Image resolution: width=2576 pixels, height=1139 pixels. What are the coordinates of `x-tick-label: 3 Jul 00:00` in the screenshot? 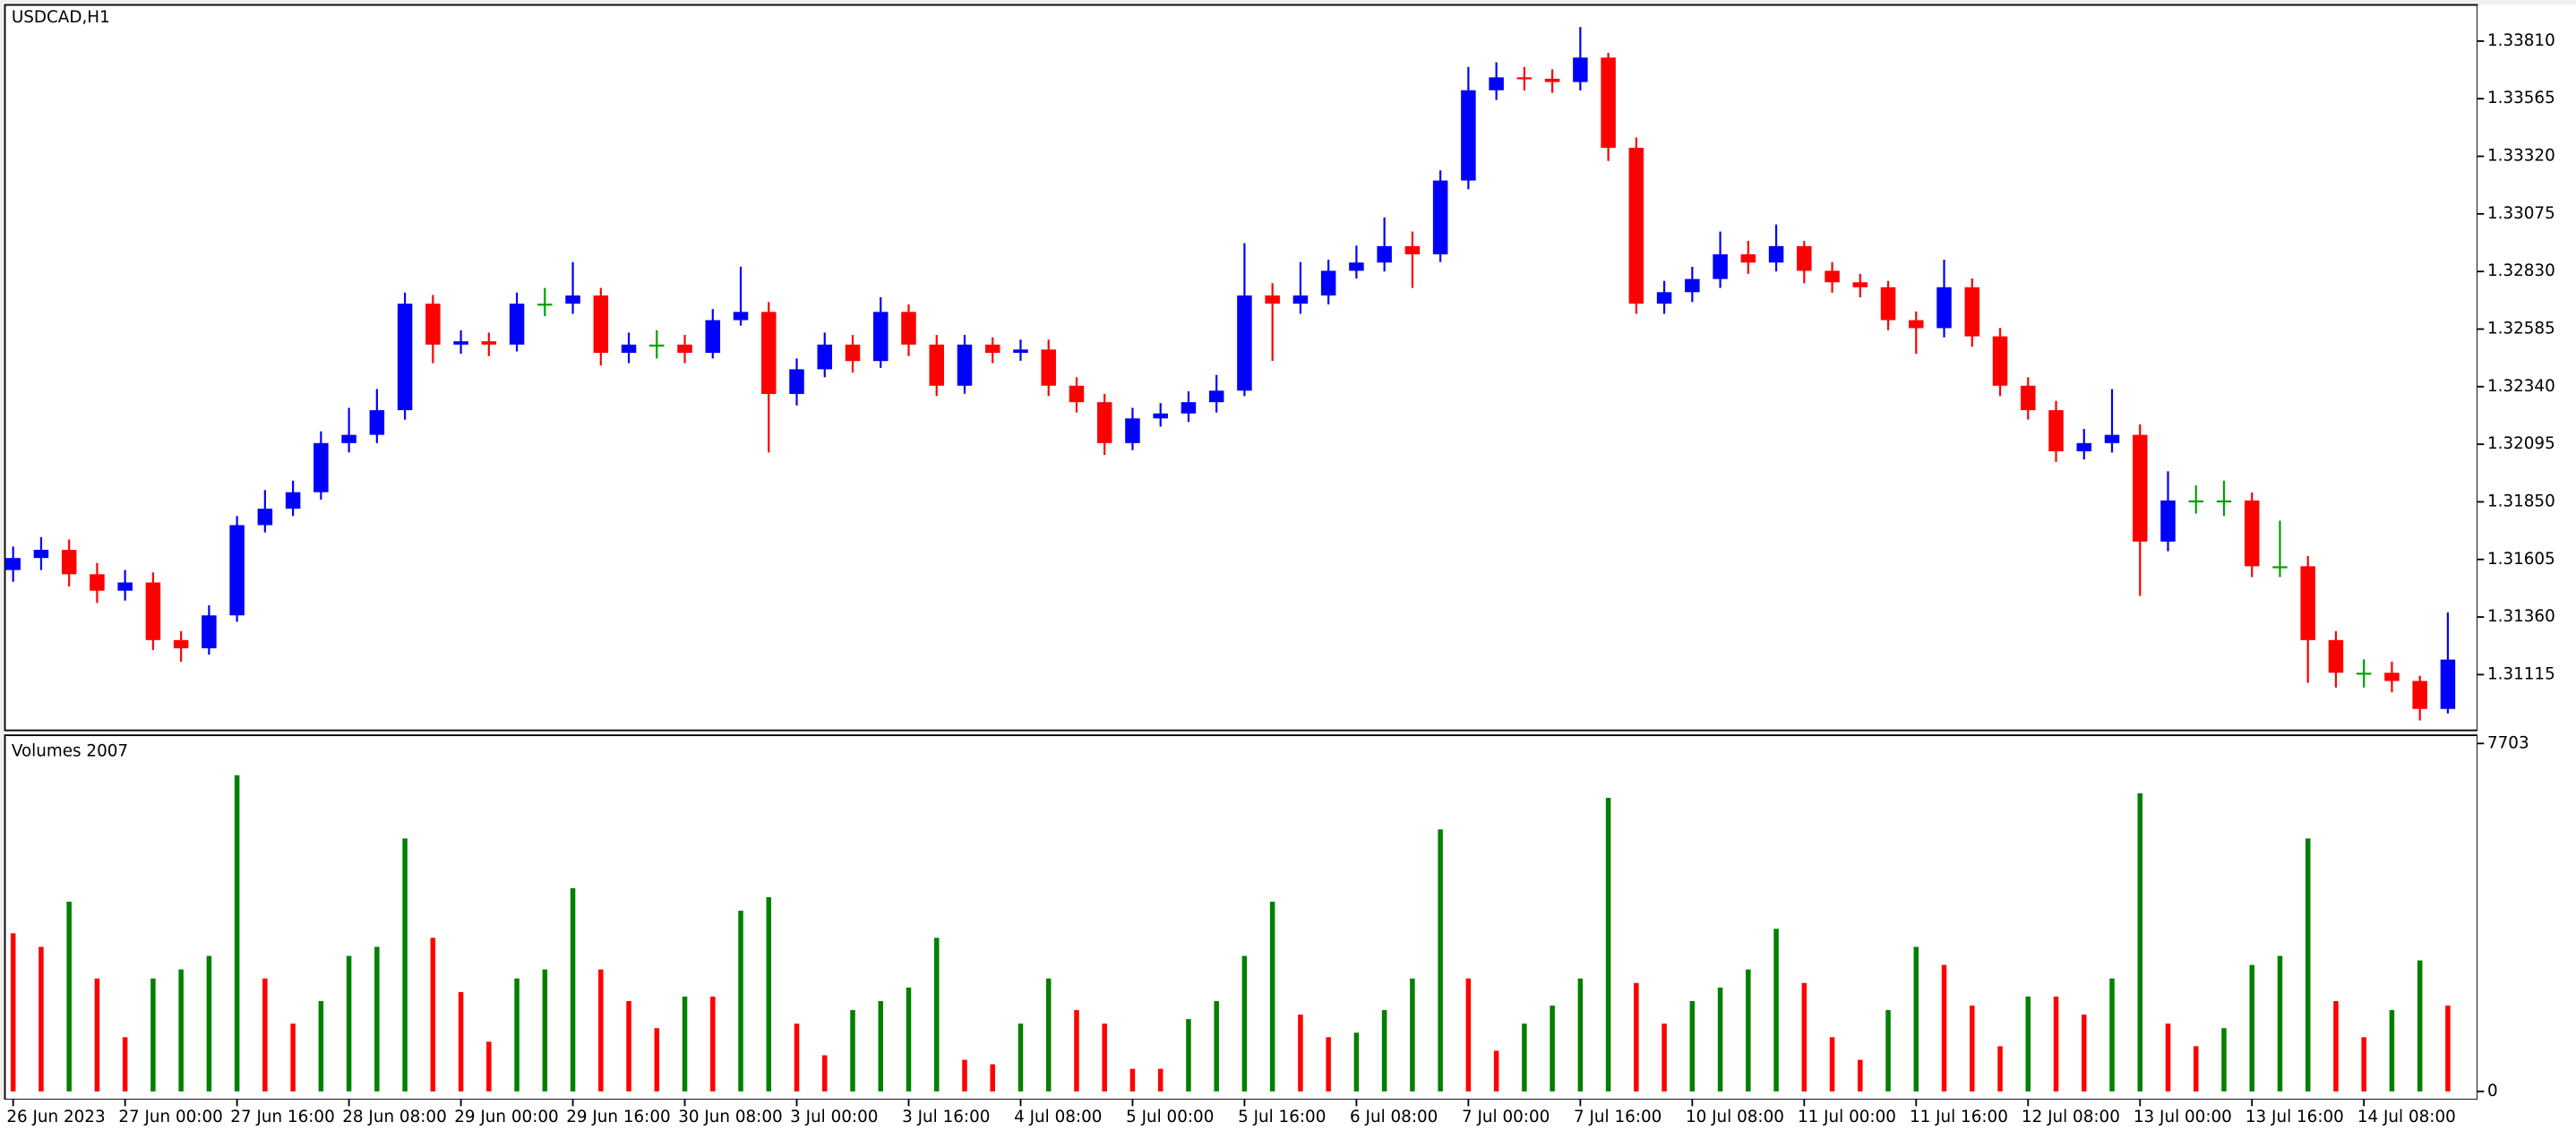 It's located at (834, 1117).